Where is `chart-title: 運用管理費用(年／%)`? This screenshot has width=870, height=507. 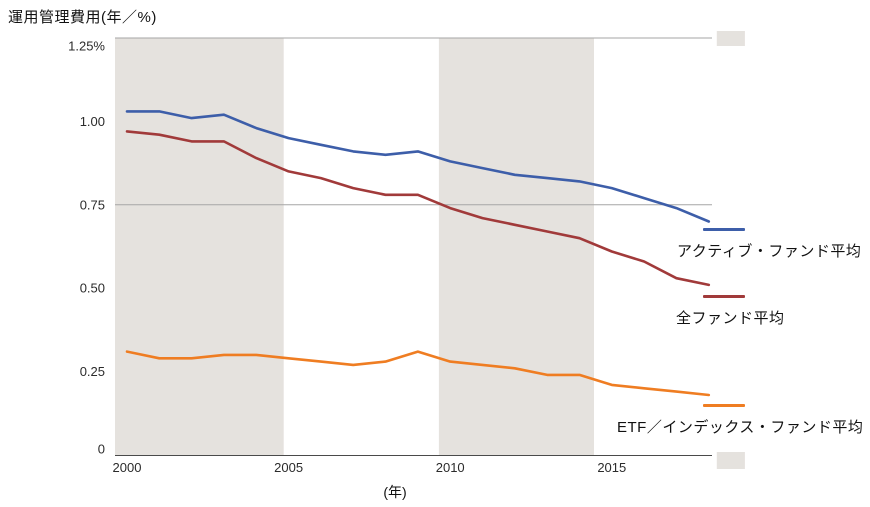 chart-title: 運用管理費用(年／%) is located at coordinates (82, 17).